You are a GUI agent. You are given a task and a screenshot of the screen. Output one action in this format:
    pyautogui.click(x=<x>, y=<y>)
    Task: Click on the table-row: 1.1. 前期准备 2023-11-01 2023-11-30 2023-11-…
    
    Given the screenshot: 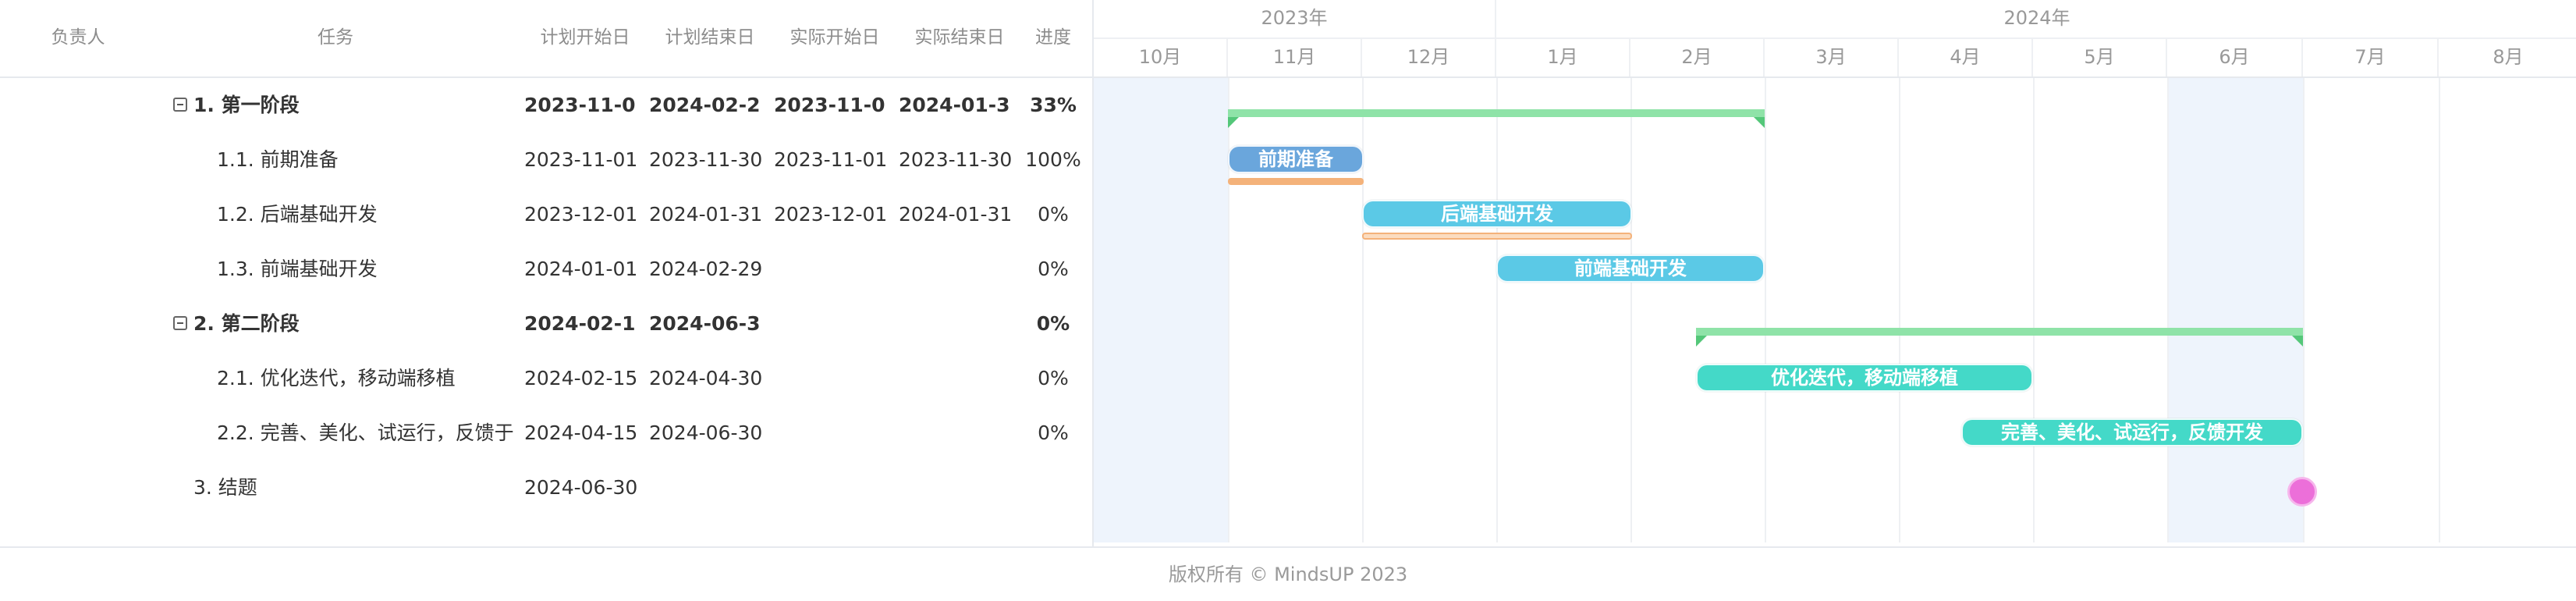 What is the action you would take?
    pyautogui.click(x=546, y=160)
    